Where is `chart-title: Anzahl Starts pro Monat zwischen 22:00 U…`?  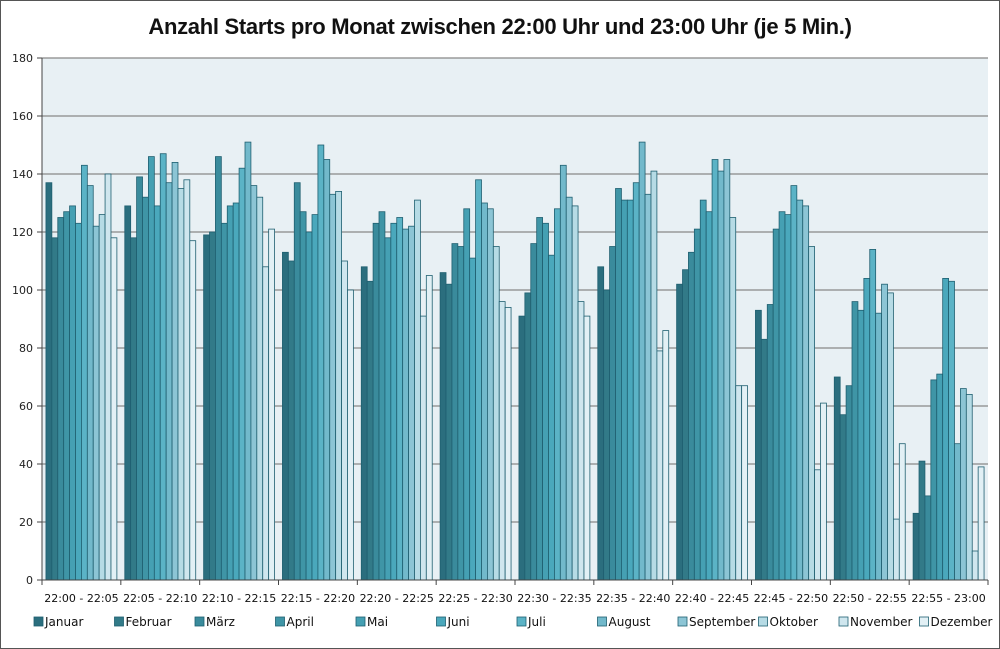
chart-title: Anzahl Starts pro Monat zwischen 22:00 U… is located at coordinates (500, 26).